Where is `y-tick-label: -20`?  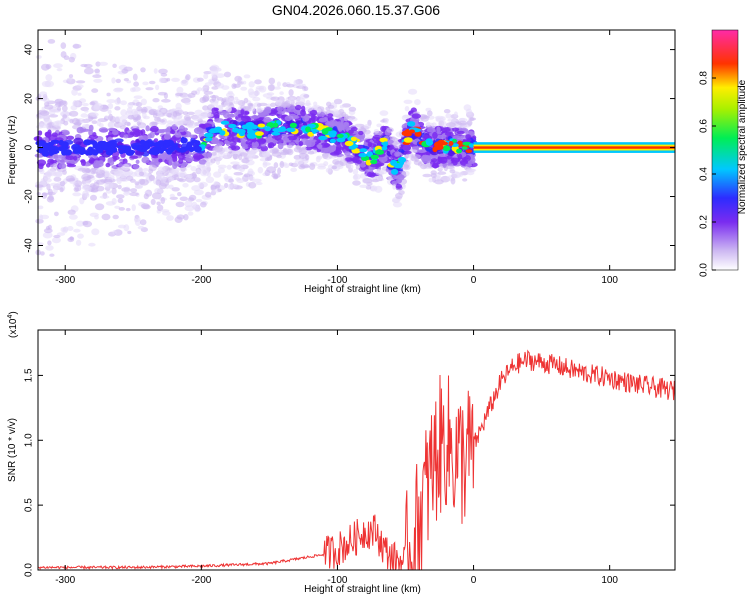
y-tick-label: -20 is located at coordinates (29, 196).